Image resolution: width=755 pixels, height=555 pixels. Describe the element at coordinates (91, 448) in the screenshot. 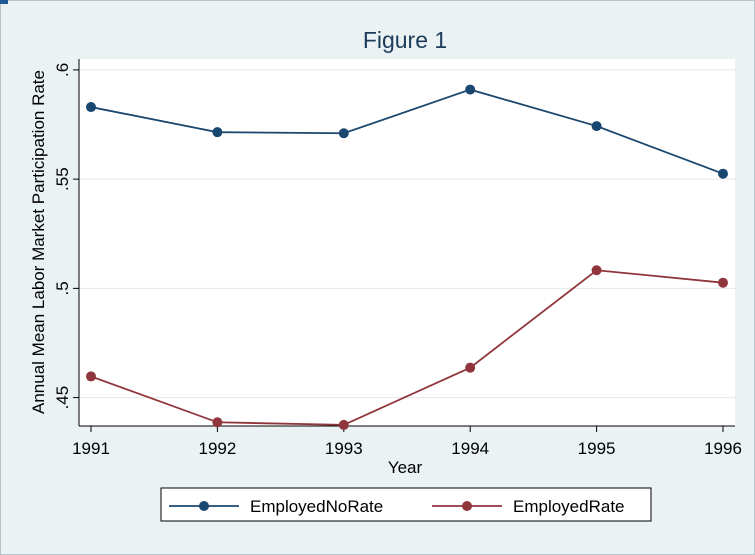

I see `x-tick-label: 1991` at that location.